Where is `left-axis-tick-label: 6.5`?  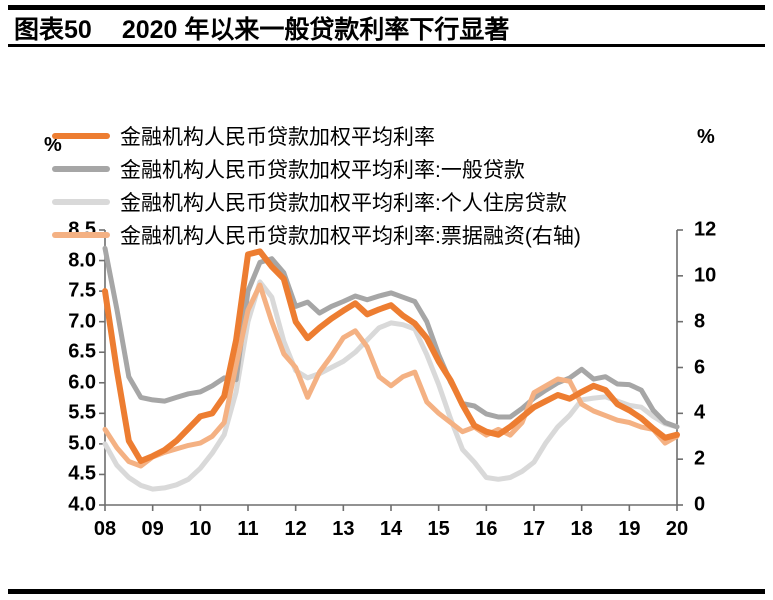 left-axis-tick-label: 6.5 is located at coordinates (82, 351).